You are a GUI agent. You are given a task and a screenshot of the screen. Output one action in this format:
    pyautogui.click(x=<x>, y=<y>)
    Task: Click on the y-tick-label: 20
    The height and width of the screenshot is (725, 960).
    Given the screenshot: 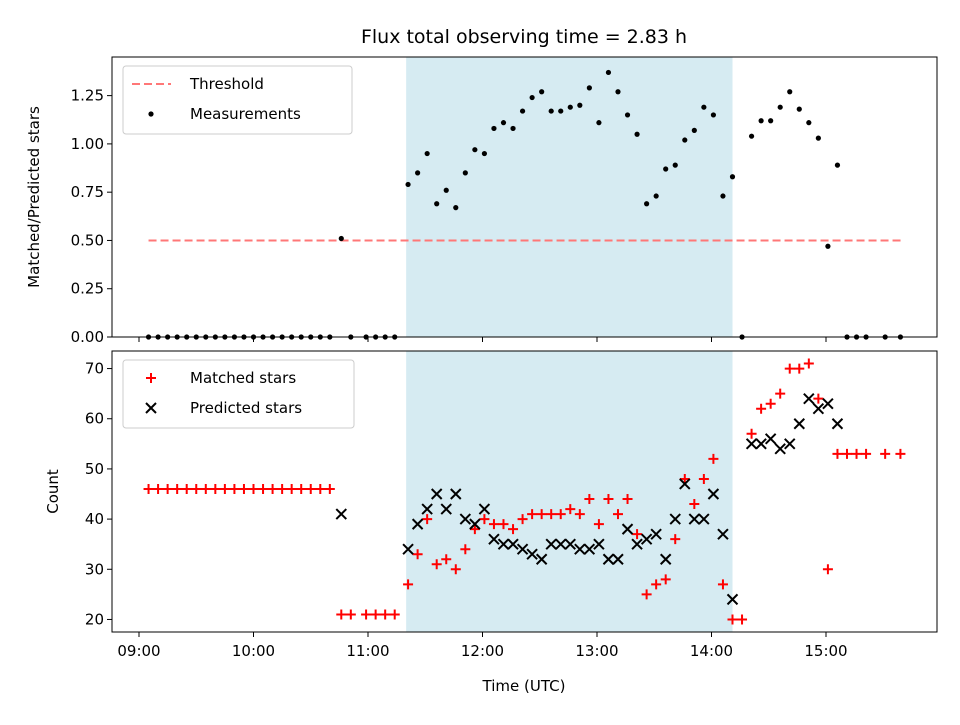 What is the action you would take?
    pyautogui.click(x=94, y=619)
    